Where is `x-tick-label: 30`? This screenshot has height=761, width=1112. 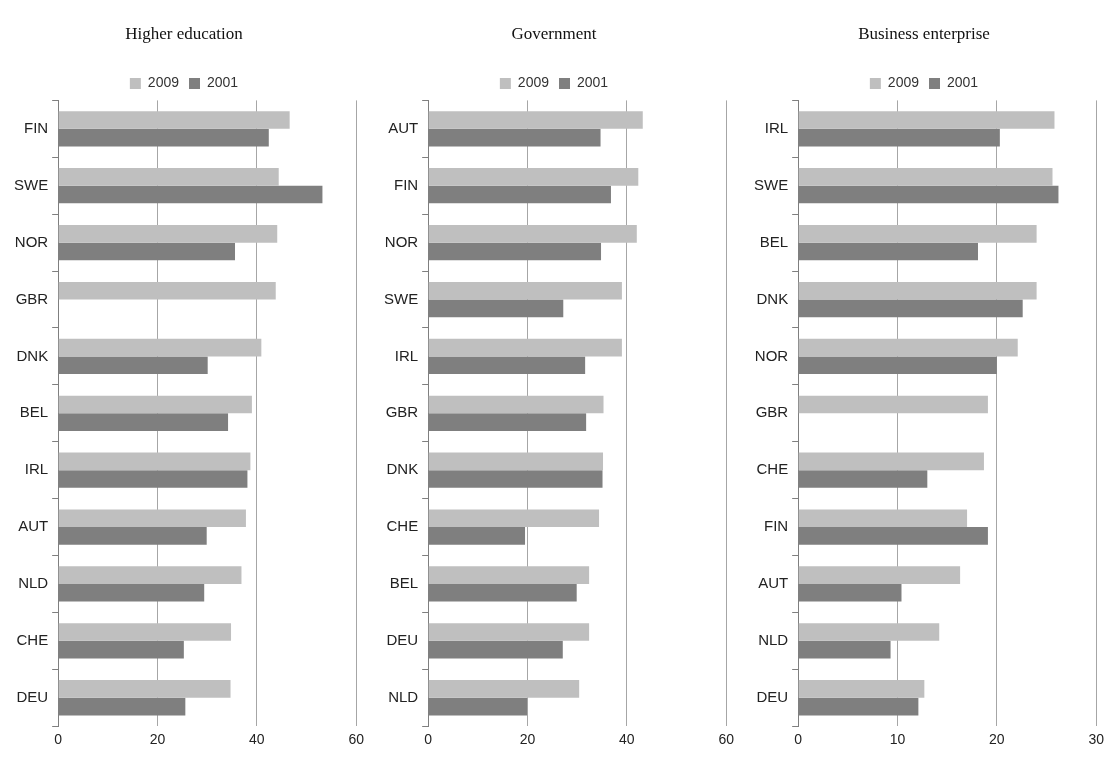 x-tick-label: 30 is located at coordinates (1096, 739).